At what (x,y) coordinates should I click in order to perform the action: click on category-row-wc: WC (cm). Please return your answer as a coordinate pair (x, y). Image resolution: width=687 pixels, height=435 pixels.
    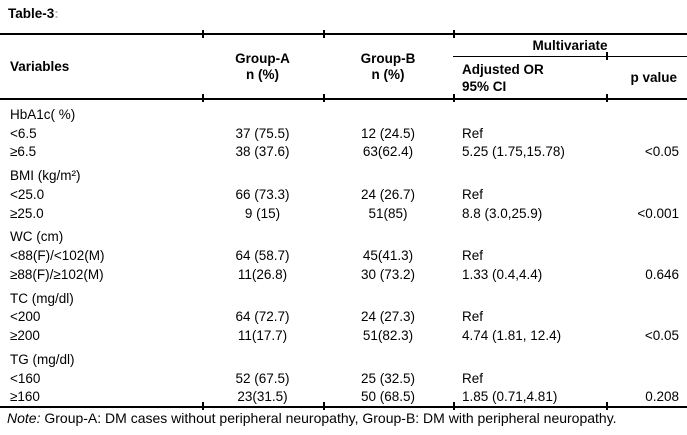
    Looking at the image, I should click on (343, 234).